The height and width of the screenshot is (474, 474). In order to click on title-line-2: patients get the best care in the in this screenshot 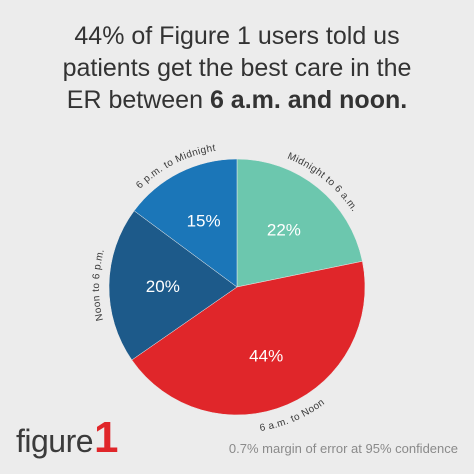, I will do `click(237, 68)`.